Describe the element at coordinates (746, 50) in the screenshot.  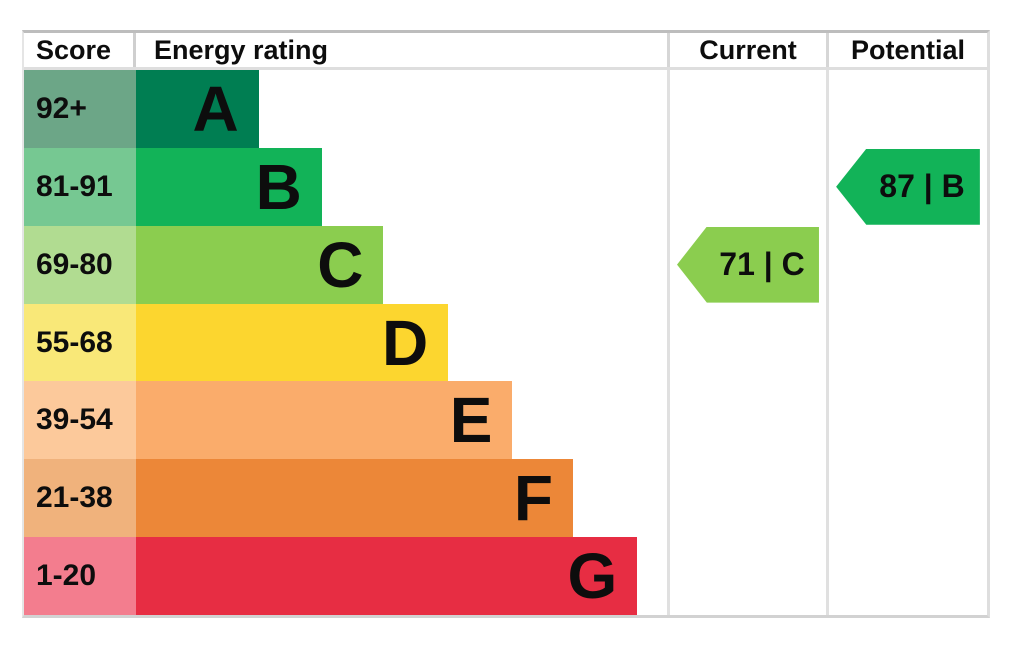
I see `header-current: Current` at that location.